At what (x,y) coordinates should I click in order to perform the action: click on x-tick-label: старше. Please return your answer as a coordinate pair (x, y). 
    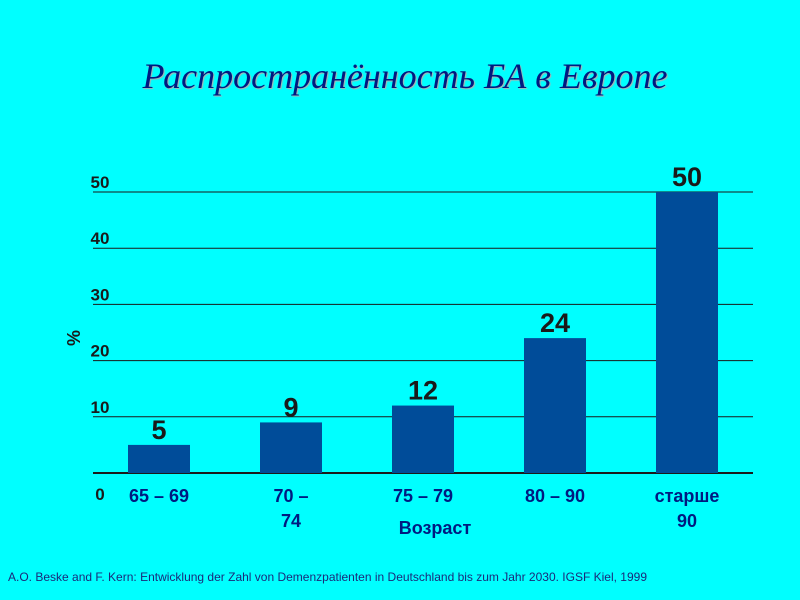
    Looking at the image, I should click on (687, 496).